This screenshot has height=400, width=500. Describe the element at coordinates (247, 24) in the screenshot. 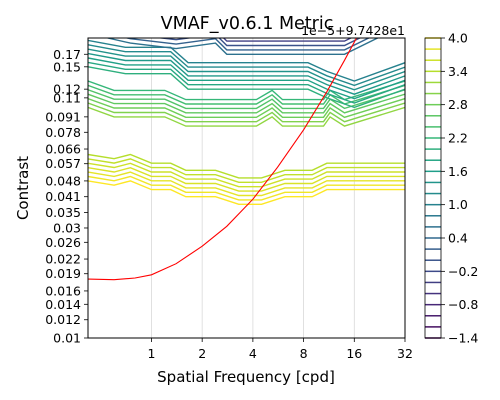

I see `chart-title: VMAF_v0.6.1 Metric` at that location.